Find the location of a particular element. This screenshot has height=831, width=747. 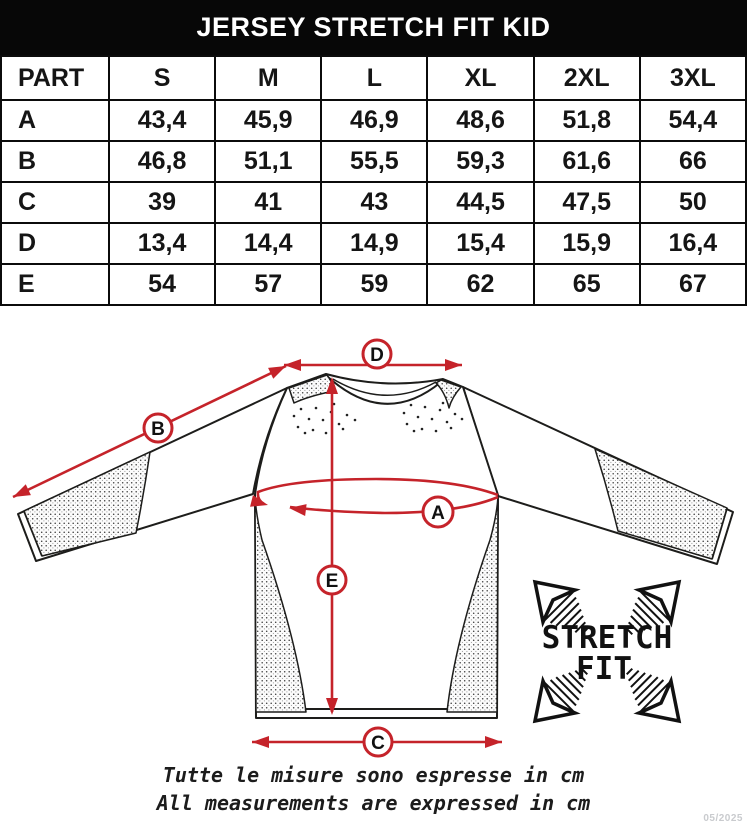

table-cell: 66 is located at coordinates (692, 161).